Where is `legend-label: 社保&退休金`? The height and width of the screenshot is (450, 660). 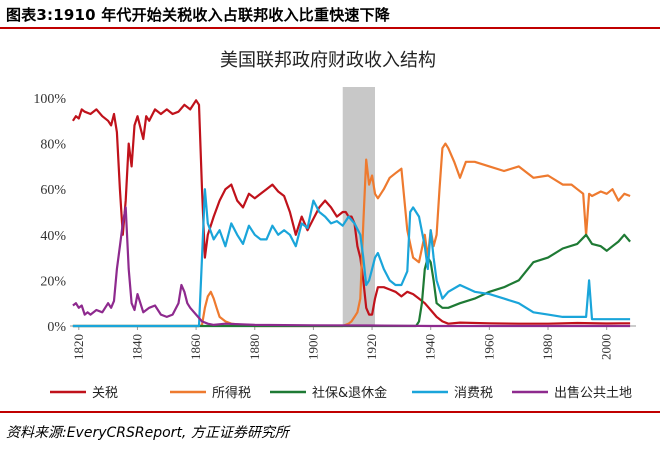
legend-label: 社保&退休金 is located at coordinates (349, 393).